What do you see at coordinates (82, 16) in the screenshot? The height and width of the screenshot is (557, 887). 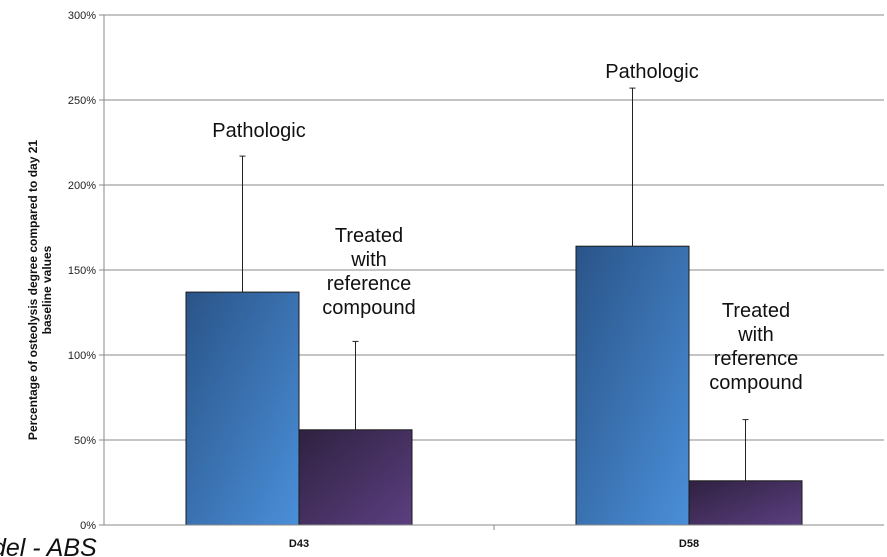 I see `y-tick-label: 300%` at bounding box center [82, 16].